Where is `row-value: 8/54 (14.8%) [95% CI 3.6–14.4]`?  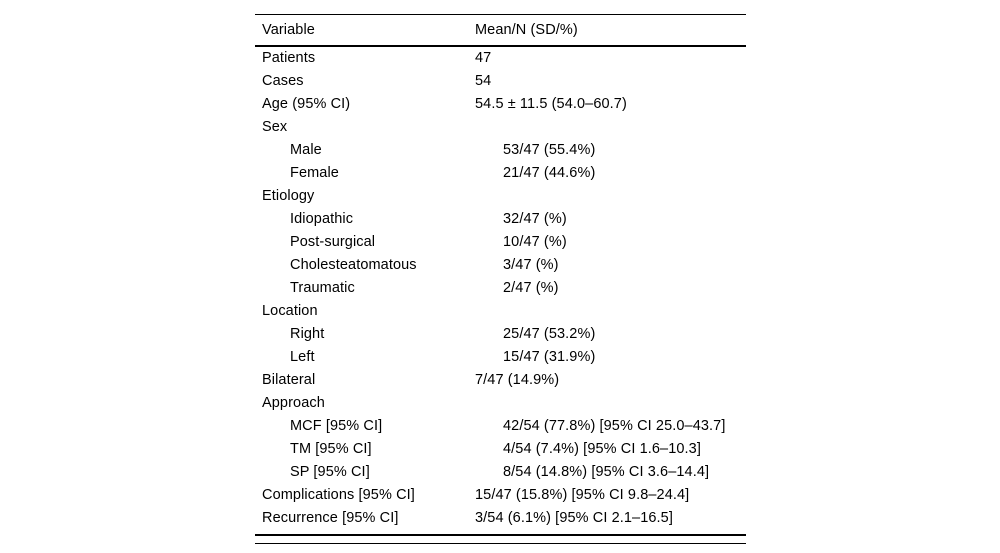
row-value: 8/54 (14.8%) [95% CI 3.6–14.4] is located at coordinates (606, 472).